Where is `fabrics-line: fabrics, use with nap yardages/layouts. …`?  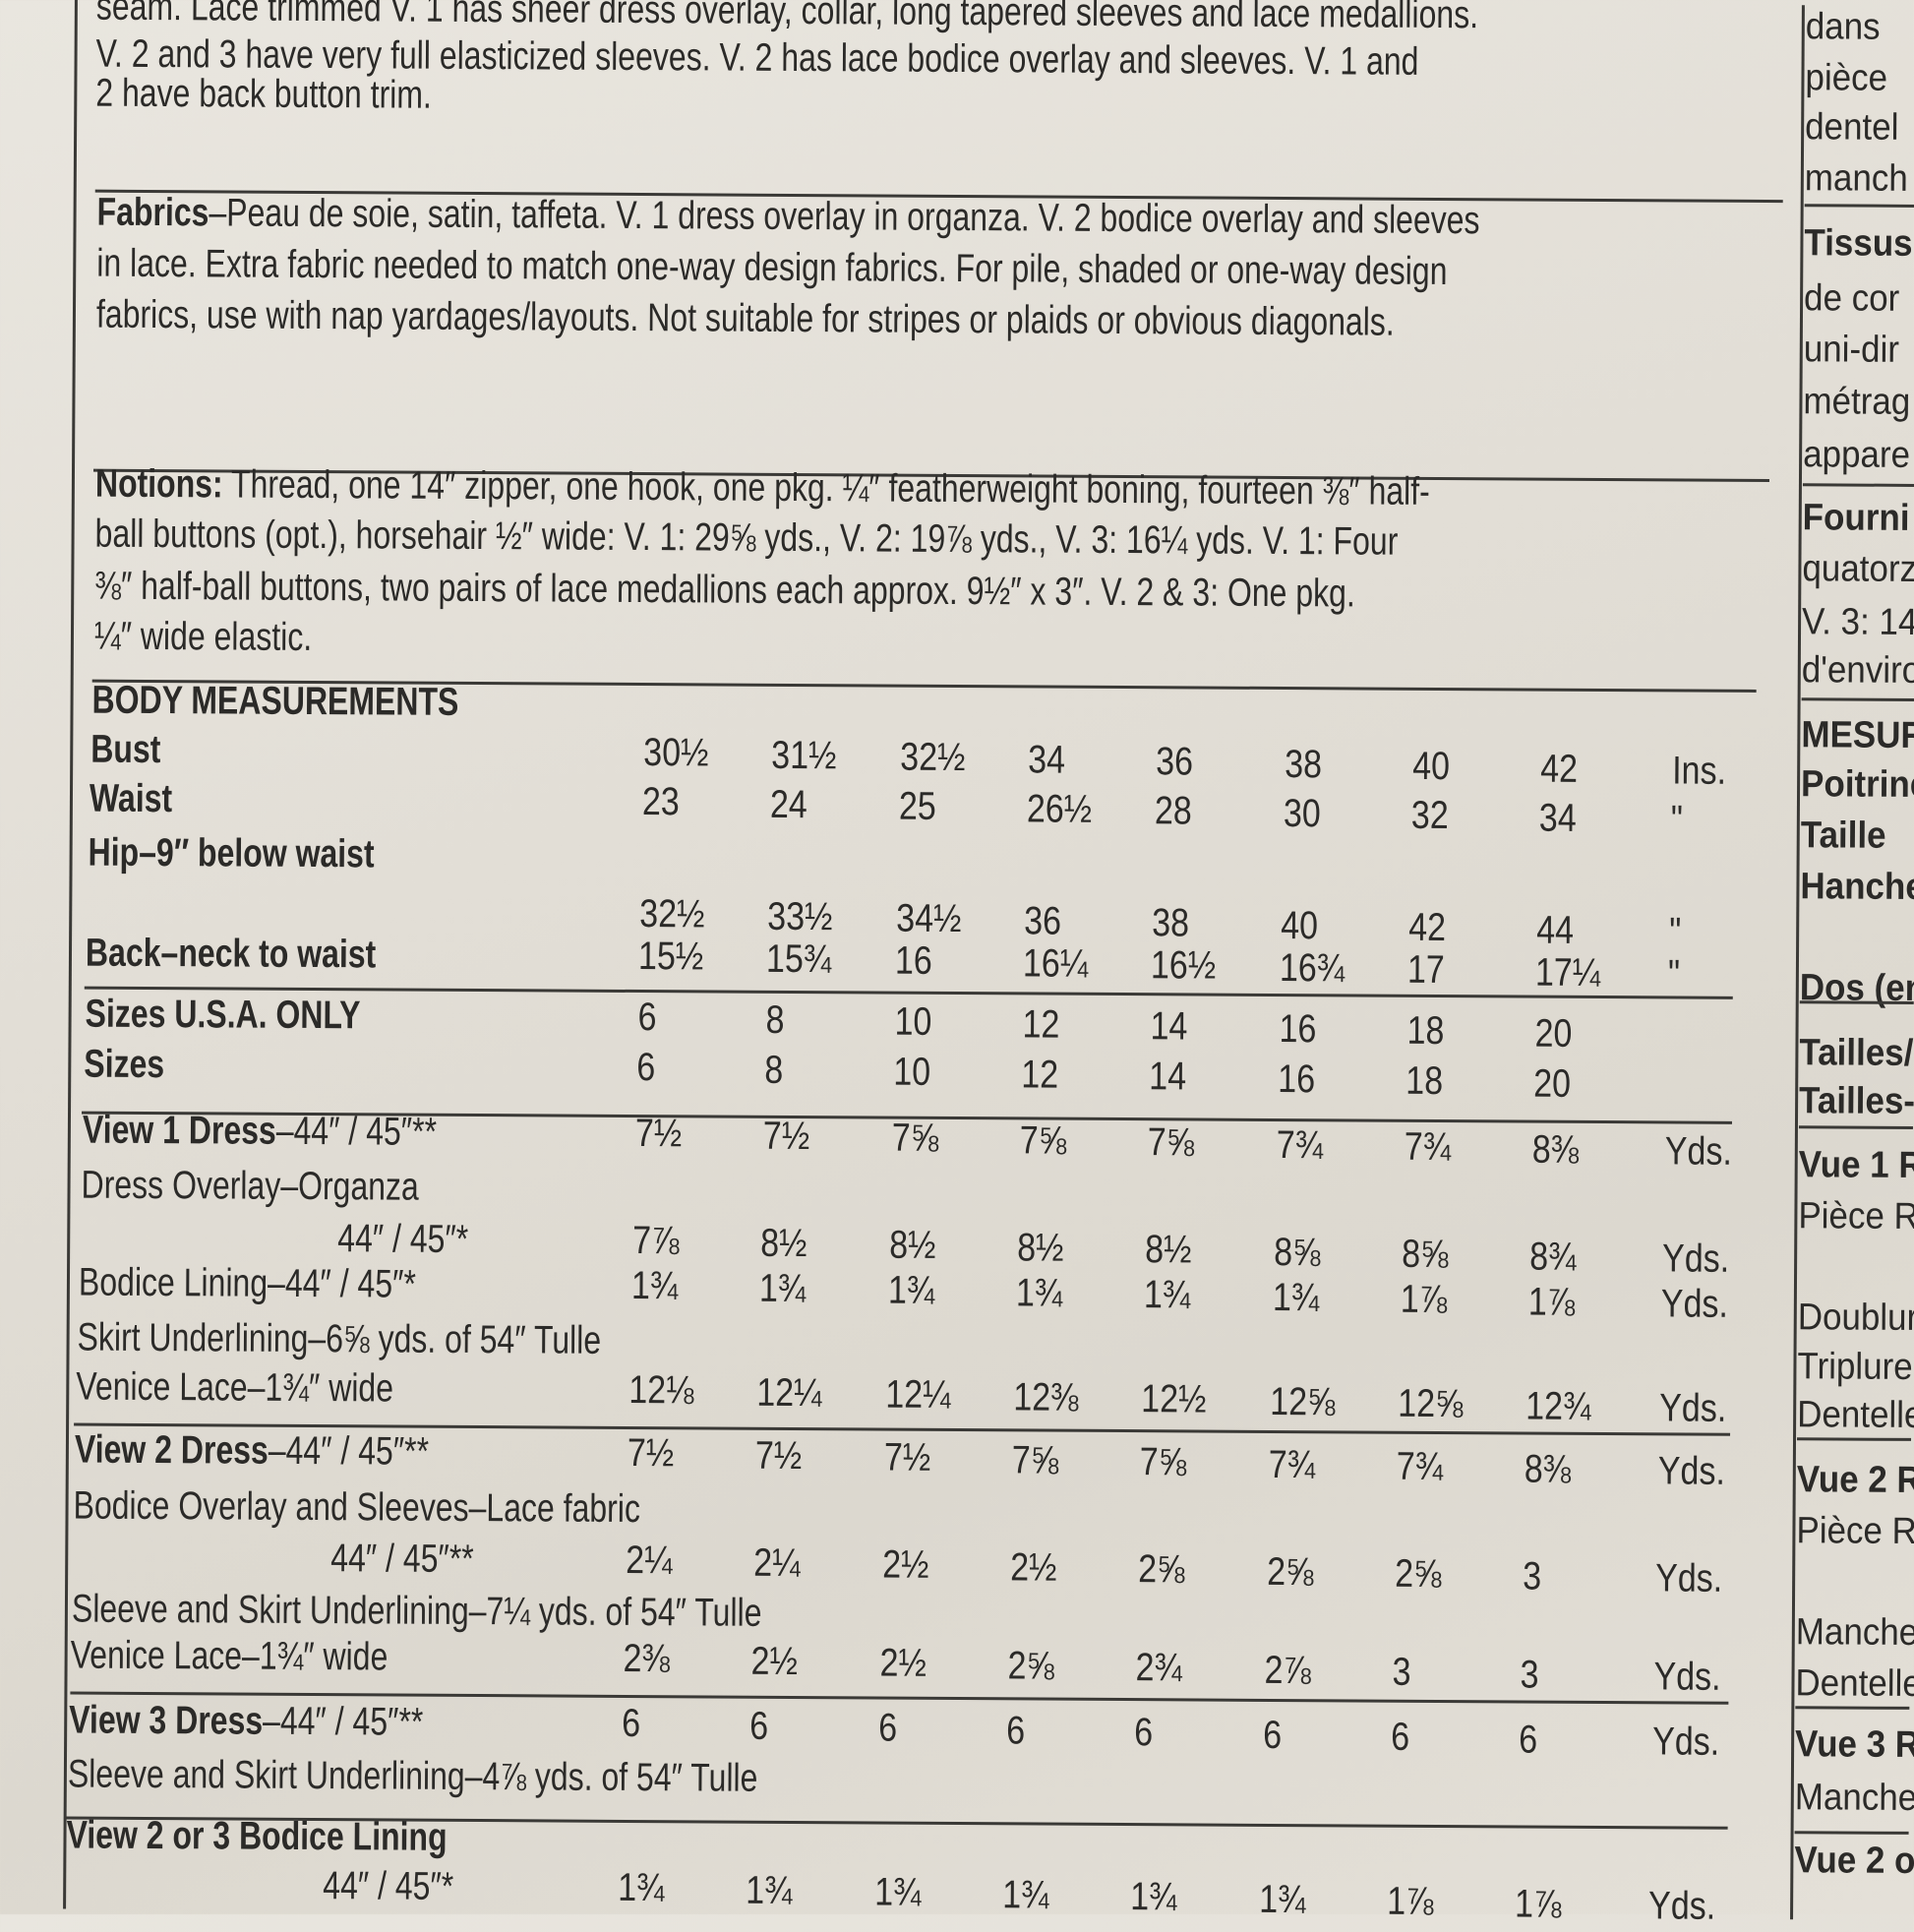 fabrics-line: fabrics, use with nap yardages/layouts. … is located at coordinates (745, 318).